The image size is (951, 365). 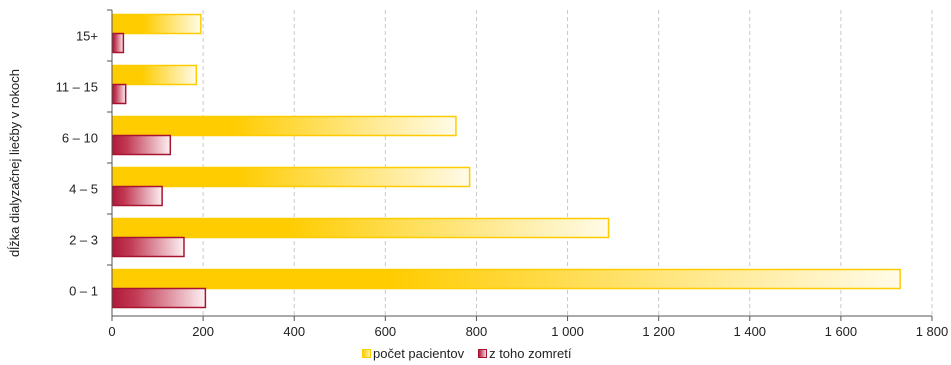 I want to click on x-tick-label: 1 000, so click(x=567, y=331).